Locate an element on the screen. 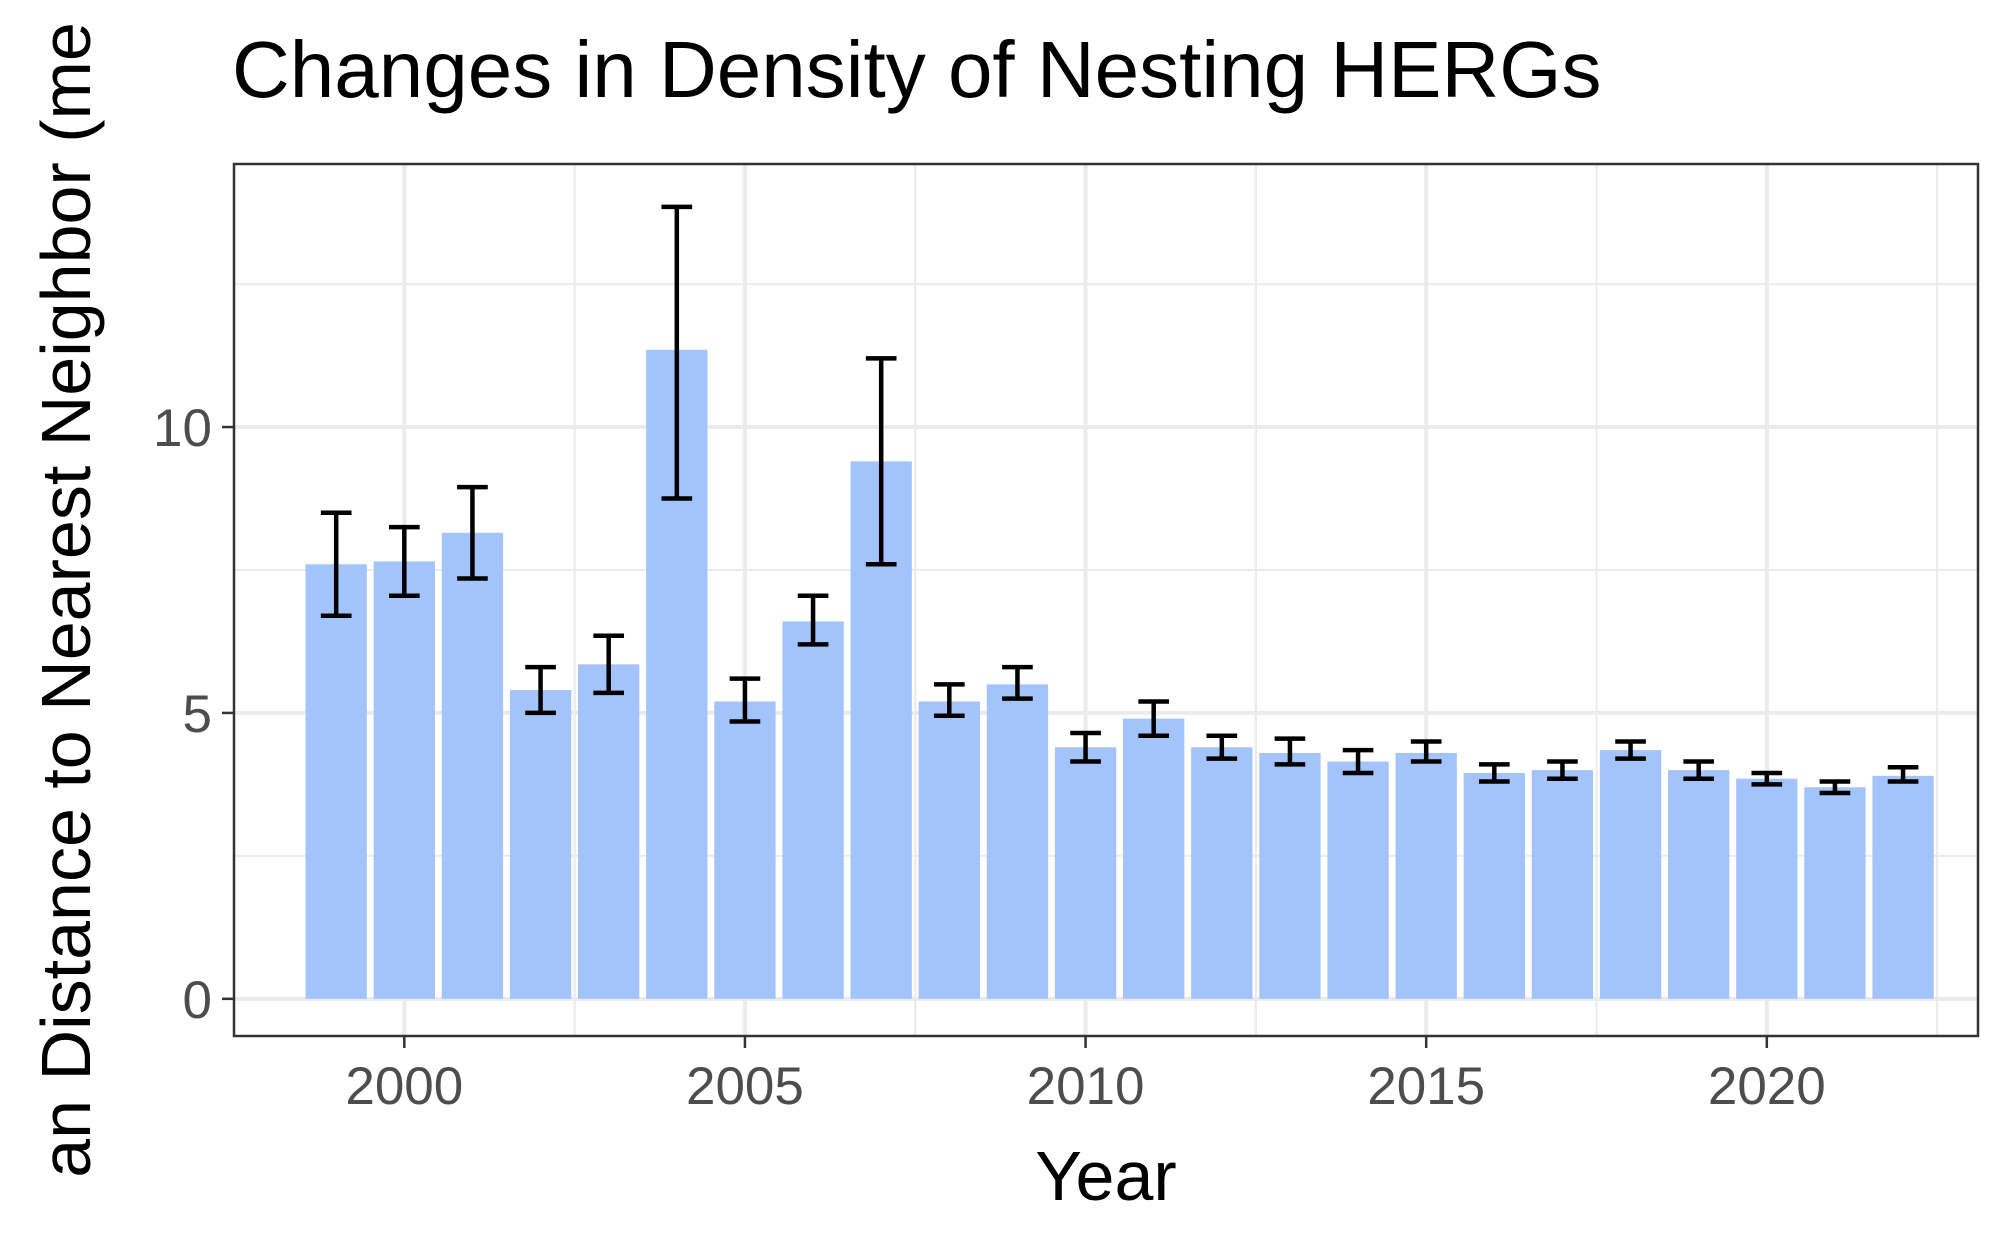 The height and width of the screenshot is (1249, 1999). error-bar-2019 is located at coordinates (1699, 770).